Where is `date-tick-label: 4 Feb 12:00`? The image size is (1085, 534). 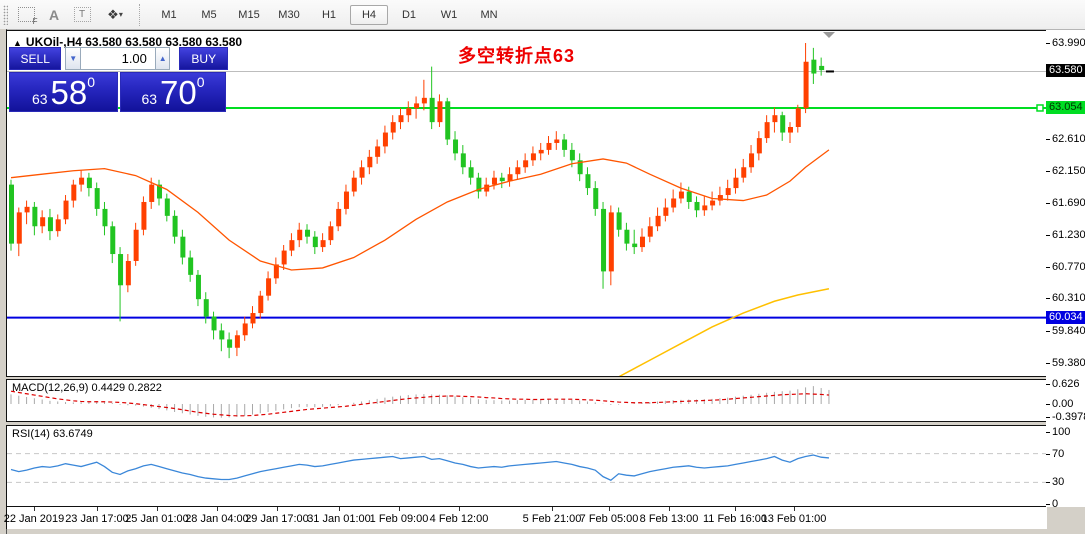 date-tick-label: 4 Feb 12:00 is located at coordinates (459, 519).